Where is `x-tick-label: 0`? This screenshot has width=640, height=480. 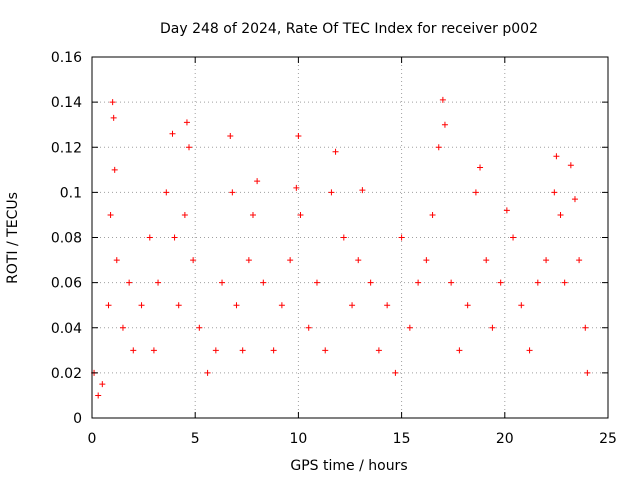
x-tick-label: 0 is located at coordinates (92, 439).